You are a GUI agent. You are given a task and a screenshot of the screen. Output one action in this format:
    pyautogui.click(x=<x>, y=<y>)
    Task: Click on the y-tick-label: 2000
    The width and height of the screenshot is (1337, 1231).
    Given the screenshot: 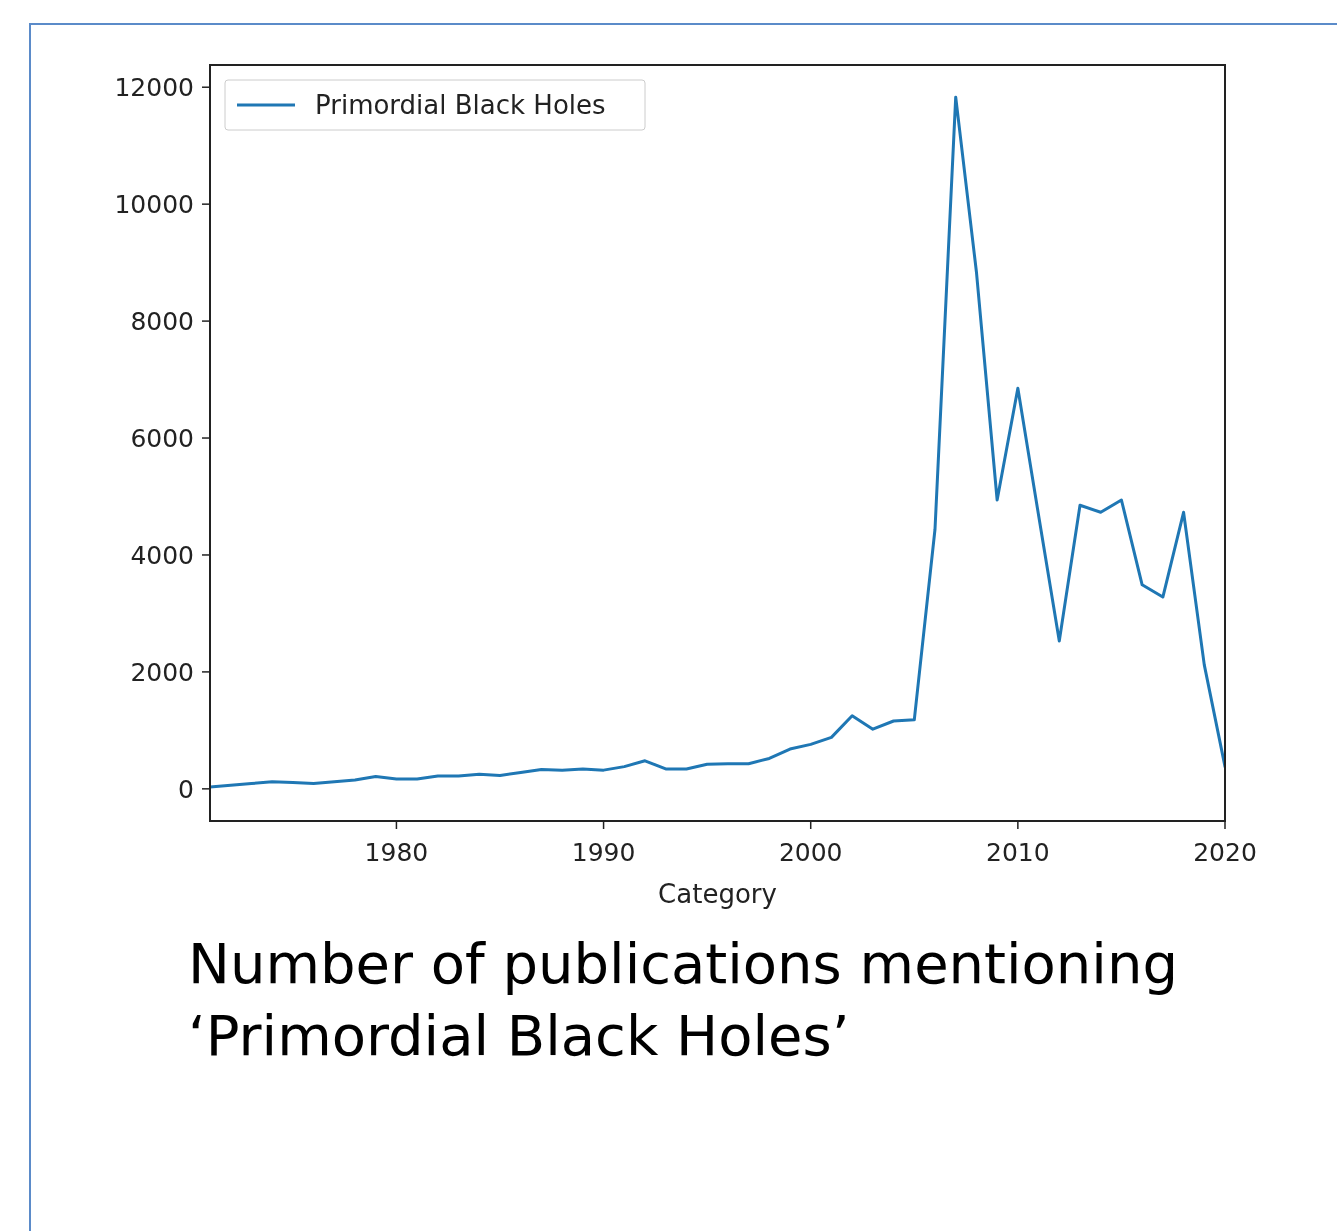 What is the action you would take?
    pyautogui.click(x=162, y=672)
    